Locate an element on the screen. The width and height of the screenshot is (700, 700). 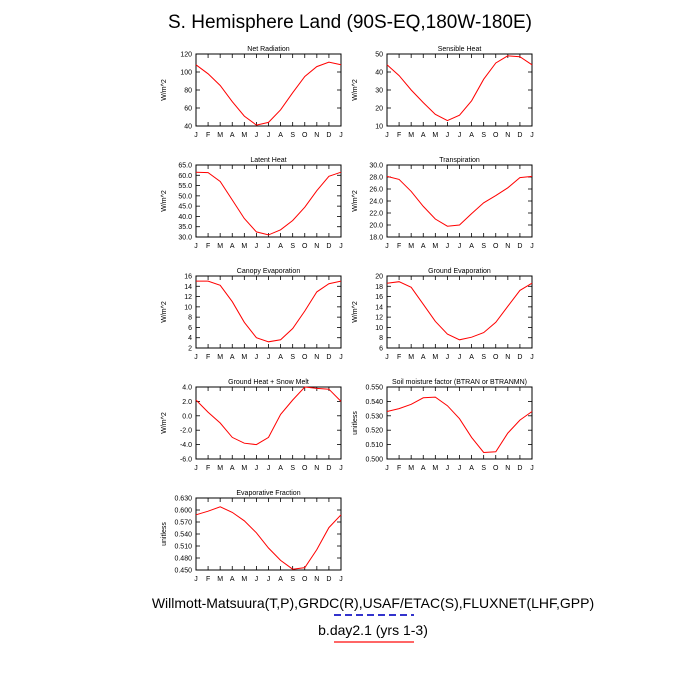
y-tick-label: 0.520 is located at coordinates (374, 431).